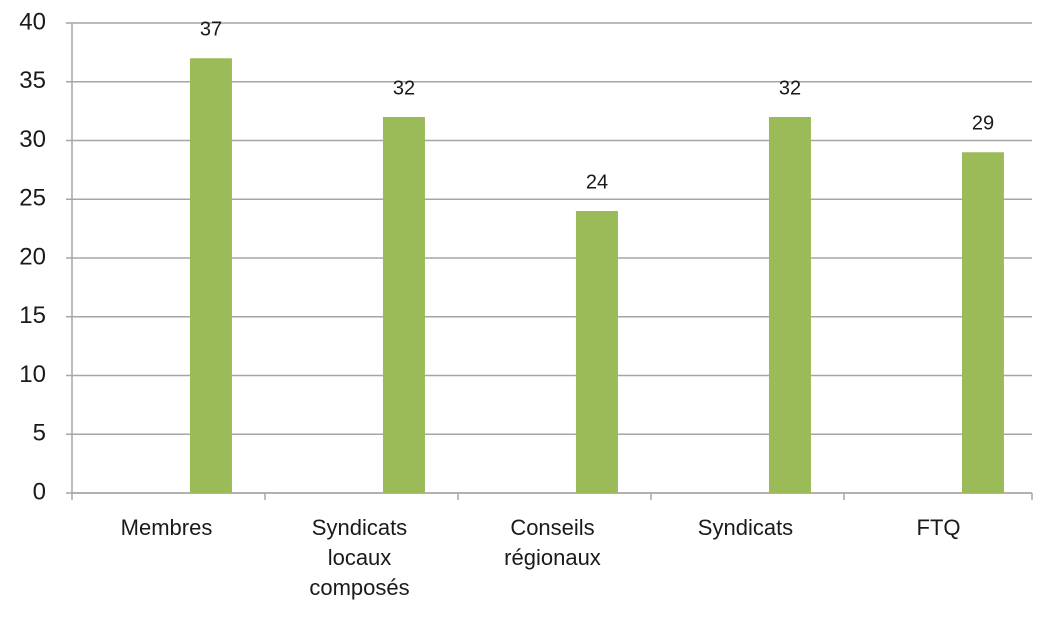 This screenshot has width=1041, height=621. I want to click on y-tick-label: 40, so click(32, 21).